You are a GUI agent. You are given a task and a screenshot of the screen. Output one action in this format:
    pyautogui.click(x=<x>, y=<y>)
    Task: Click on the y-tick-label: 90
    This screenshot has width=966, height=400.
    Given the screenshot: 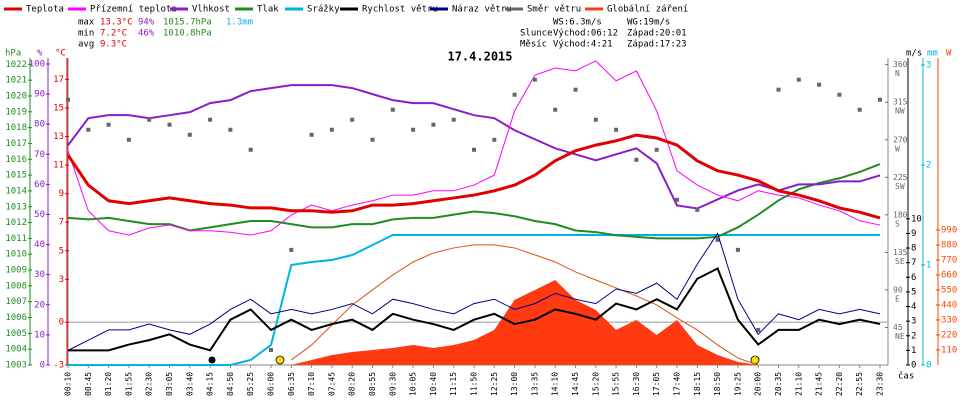 What is the action you would take?
    pyautogui.click(x=39, y=95)
    